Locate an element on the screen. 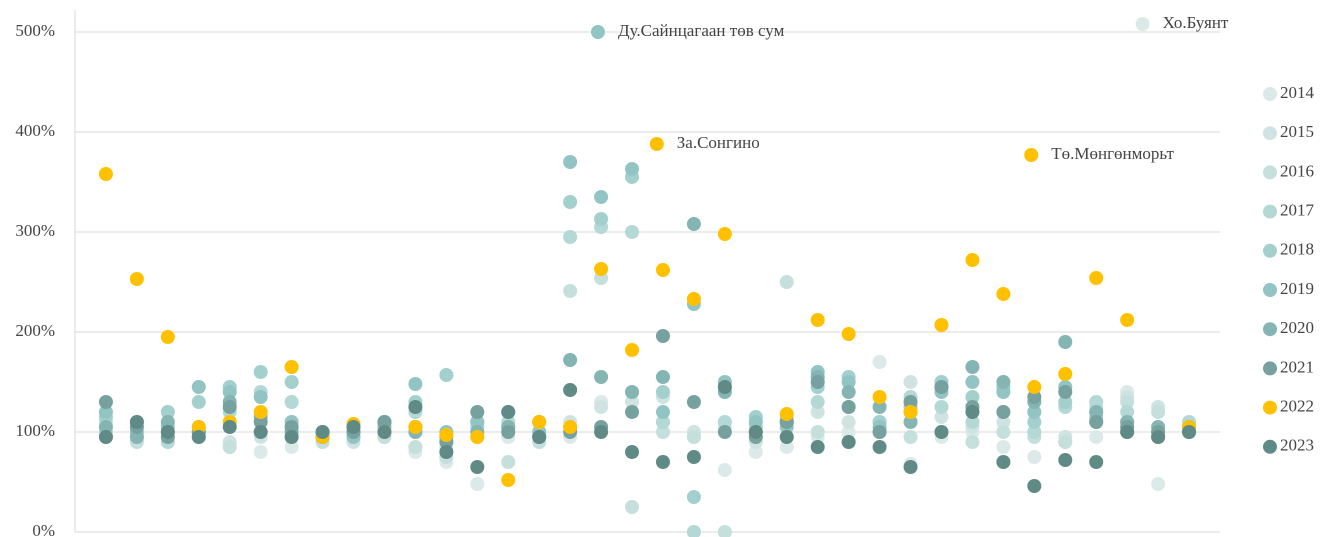 The width and height of the screenshot is (1322, 537). legend-label: 2023 is located at coordinates (1297, 445).